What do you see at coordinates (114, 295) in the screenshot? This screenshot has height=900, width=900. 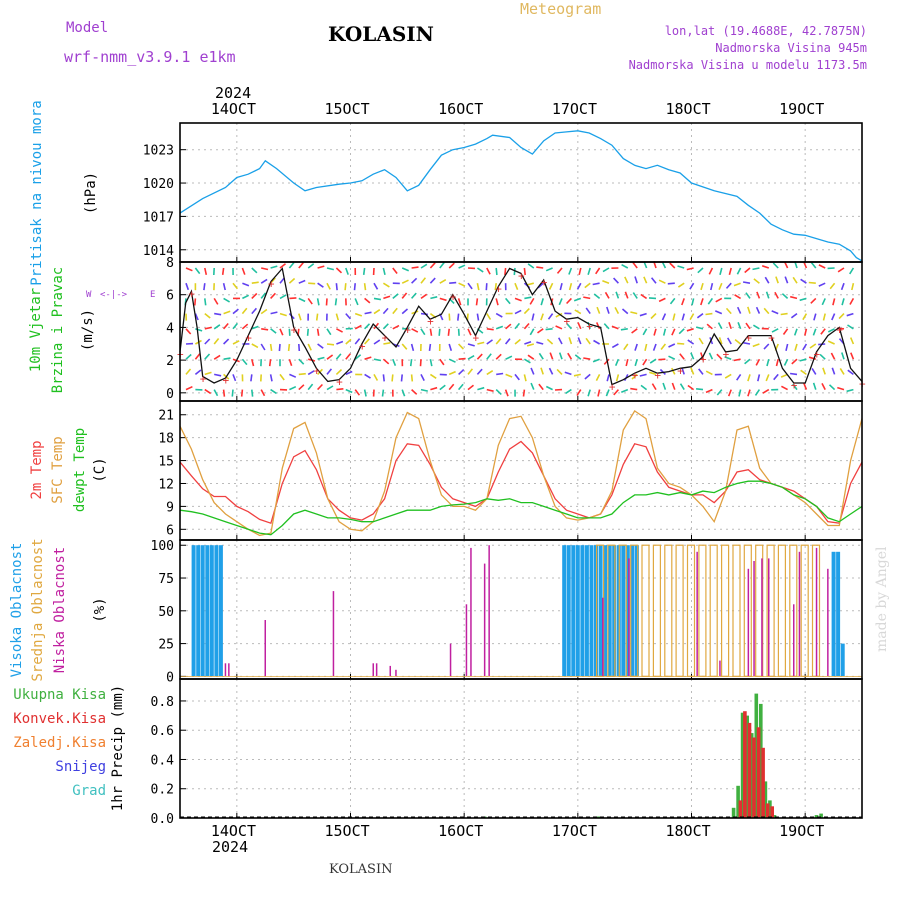 I see `compass-glyph: <-|->` at bounding box center [114, 295].